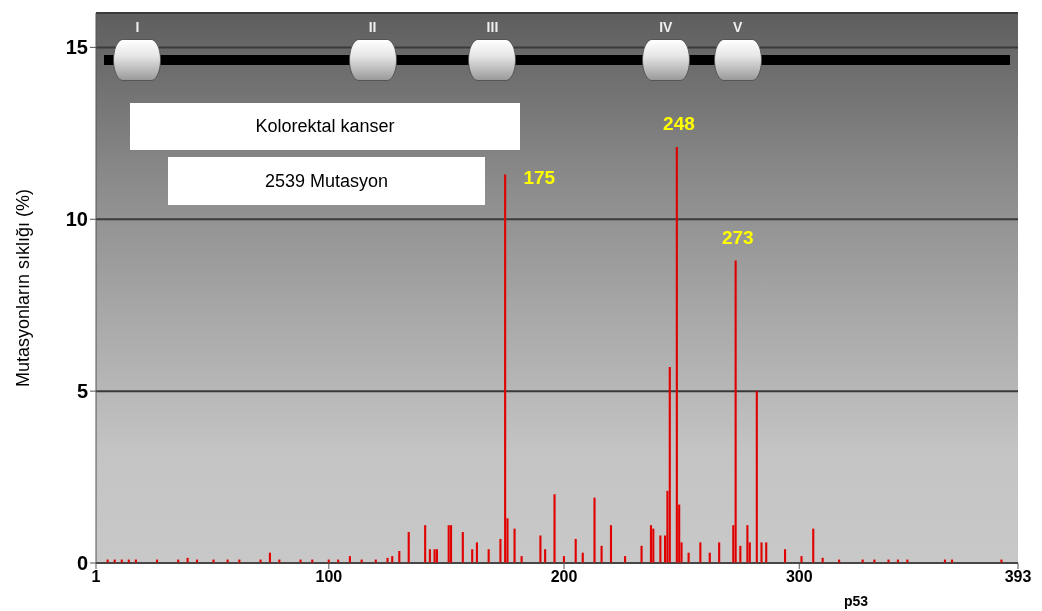 The height and width of the screenshot is (611, 1042). What do you see at coordinates (666, 27) in the screenshot?
I see `annotation: IV` at bounding box center [666, 27].